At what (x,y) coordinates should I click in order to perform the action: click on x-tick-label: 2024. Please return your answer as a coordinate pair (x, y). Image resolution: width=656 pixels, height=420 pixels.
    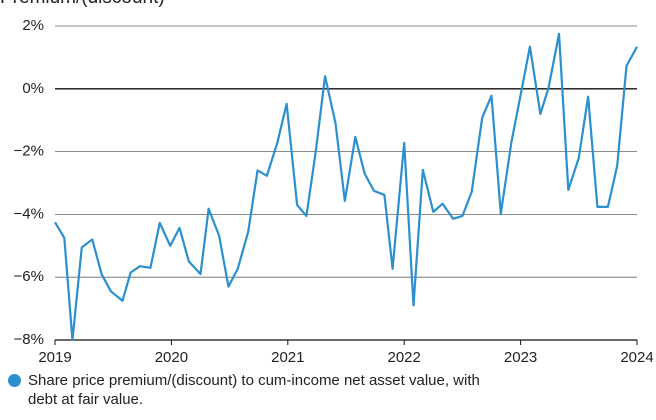
    Looking at the image, I should click on (636, 357).